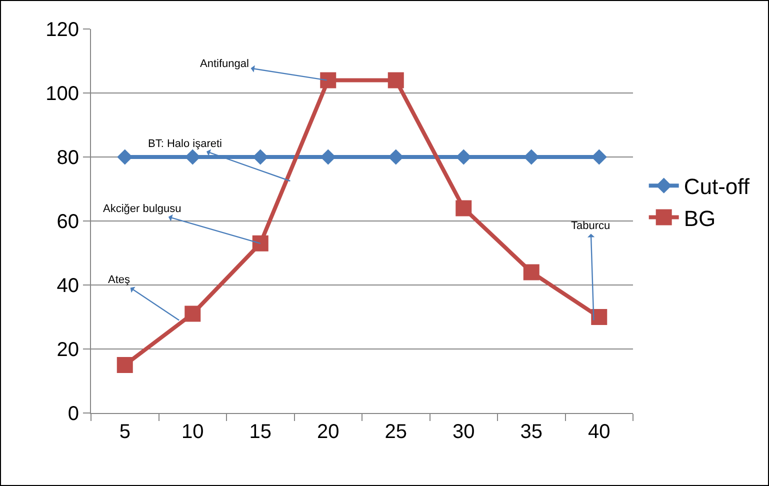 The width and height of the screenshot is (769, 486). I want to click on annotation: Taburcu, so click(590, 226).